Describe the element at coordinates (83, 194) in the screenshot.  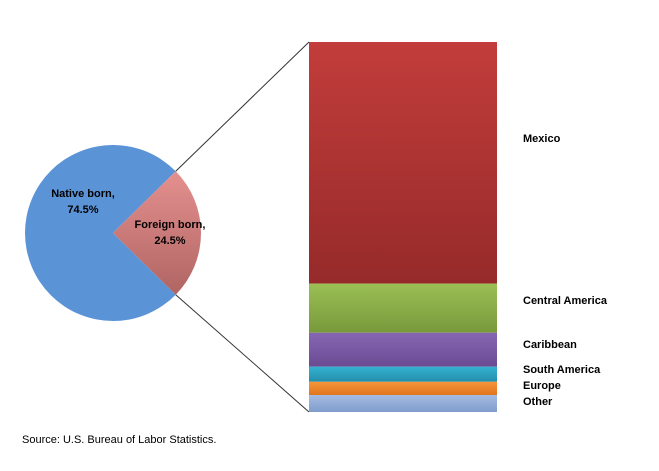
I see `pie-label-native-born: Native born,` at that location.